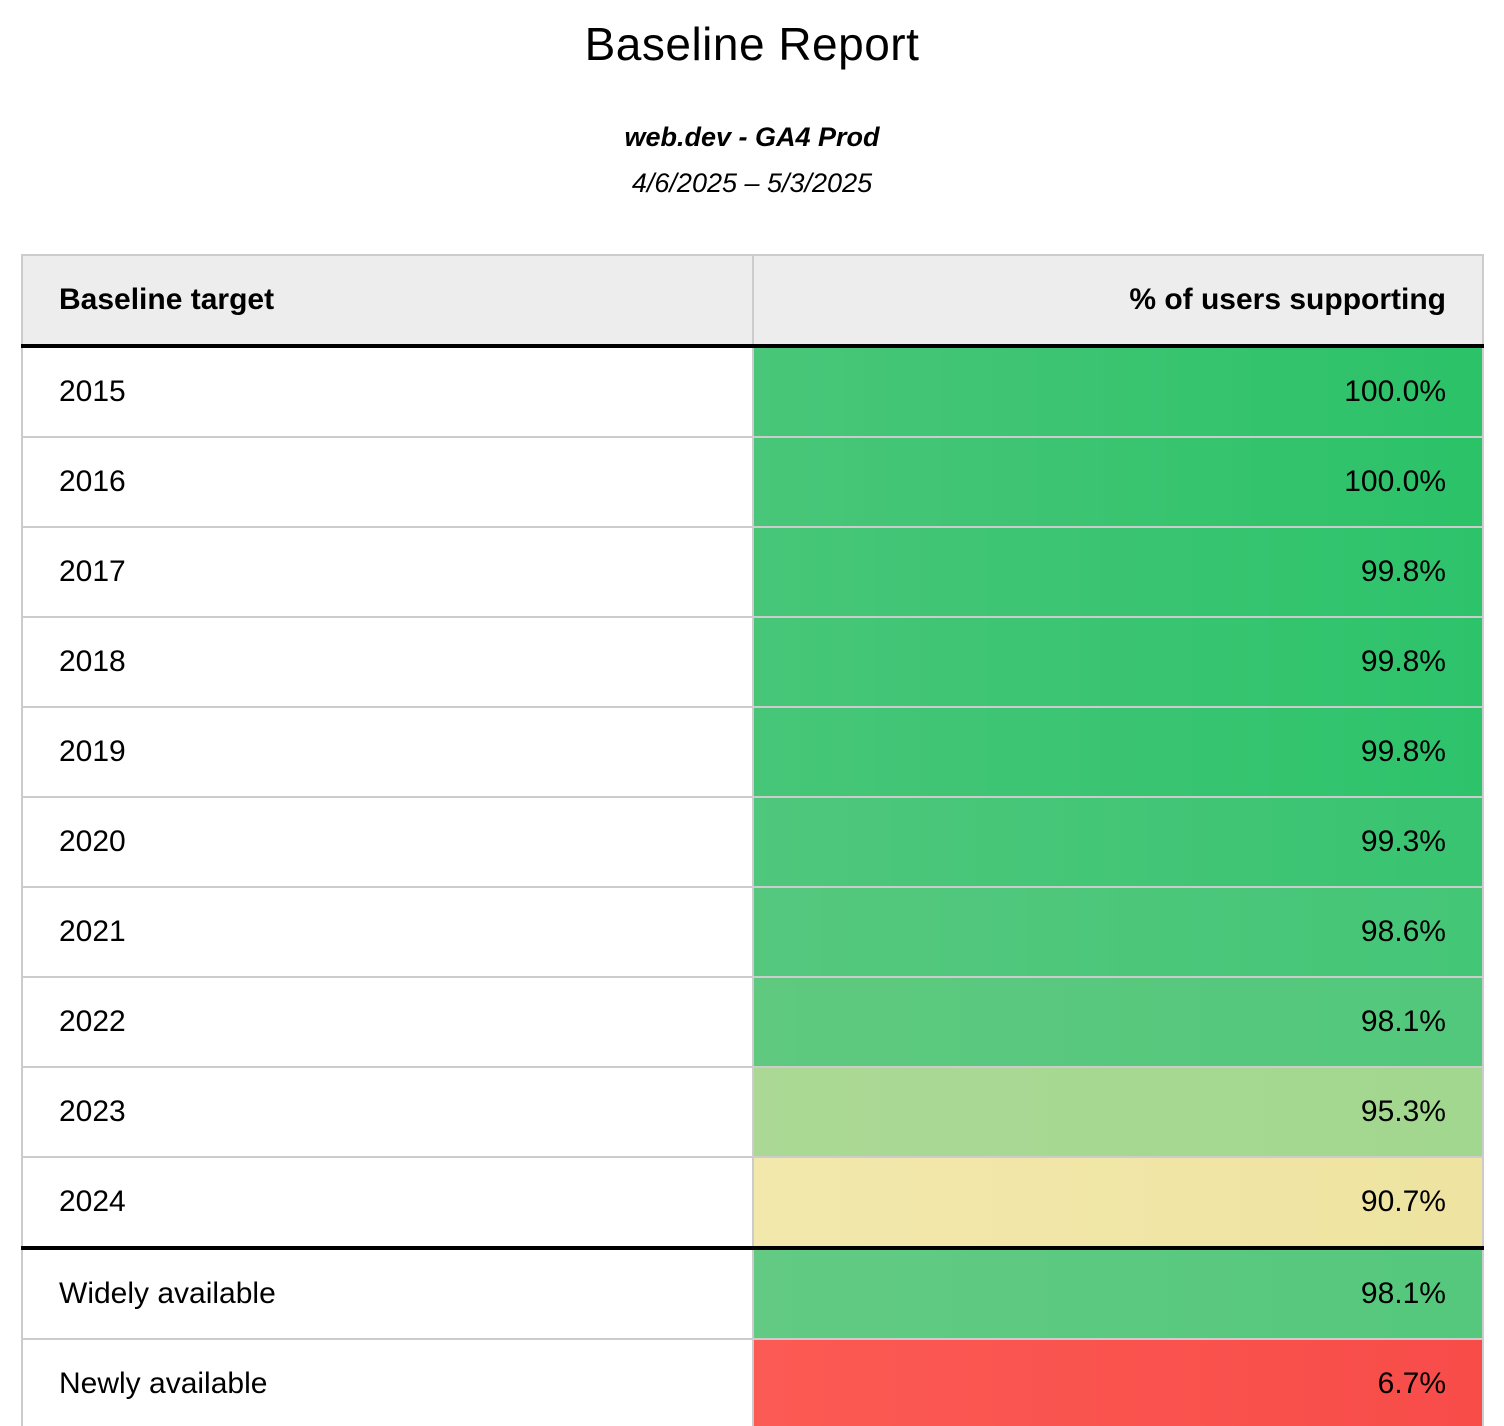 Image resolution: width=1504 pixels, height=1426 pixels. I want to click on col-header-users-supporting: % of users supporting, so click(1117, 301).